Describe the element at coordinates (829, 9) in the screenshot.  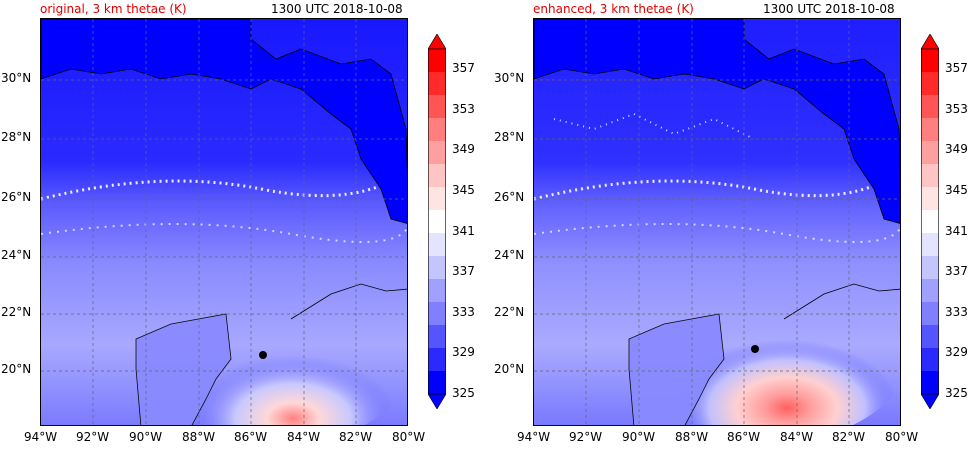
I see `panel-right-time: 1300 UTC 2018-10-08` at that location.